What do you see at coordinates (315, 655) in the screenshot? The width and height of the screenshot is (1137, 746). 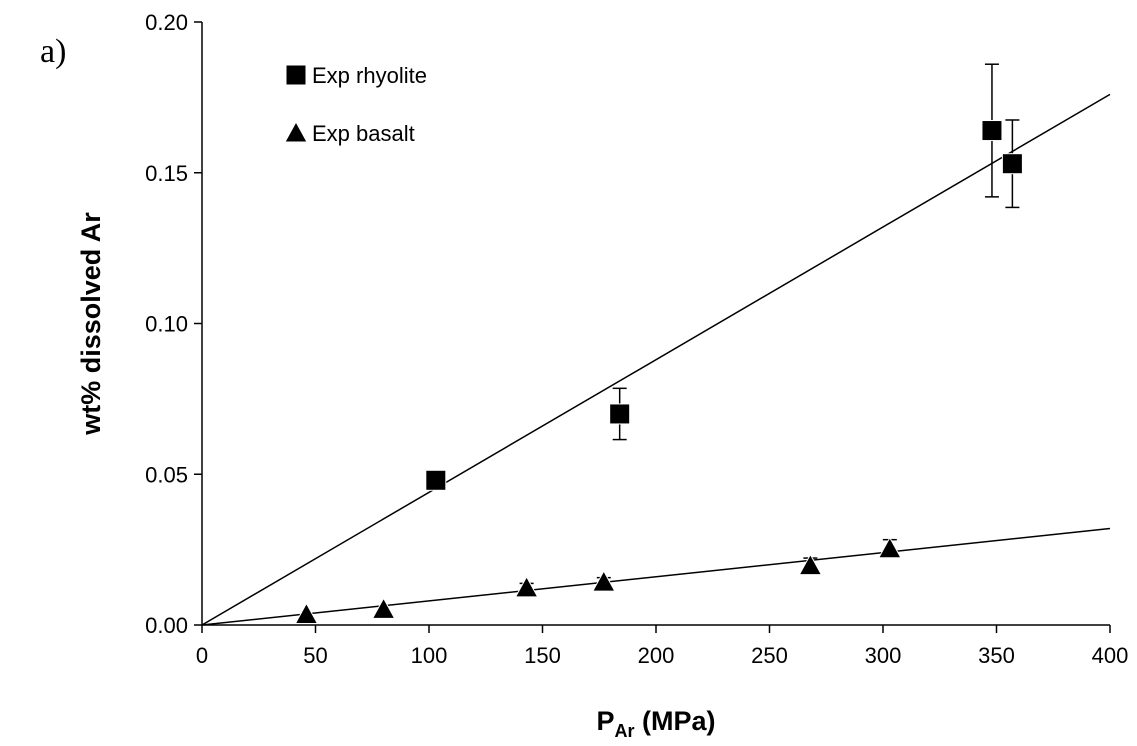 I see `x-tick-label: 50` at bounding box center [315, 655].